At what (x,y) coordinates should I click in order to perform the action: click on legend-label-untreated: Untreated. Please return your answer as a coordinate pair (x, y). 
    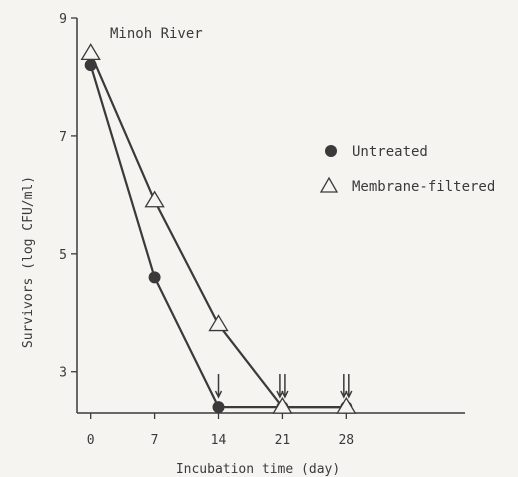
    Looking at the image, I should click on (390, 152).